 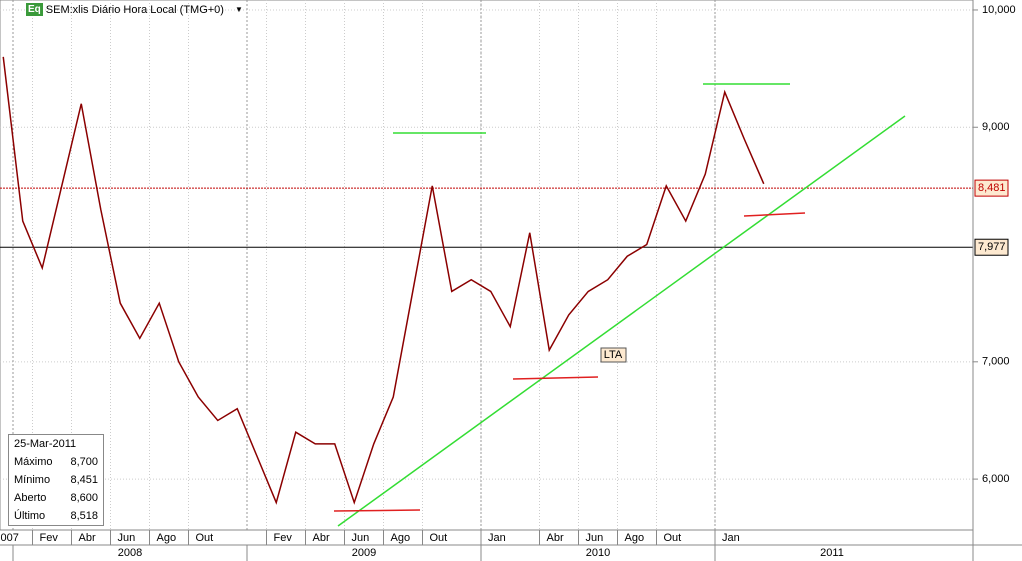 I want to click on annotation-box, so click(x=613, y=355).